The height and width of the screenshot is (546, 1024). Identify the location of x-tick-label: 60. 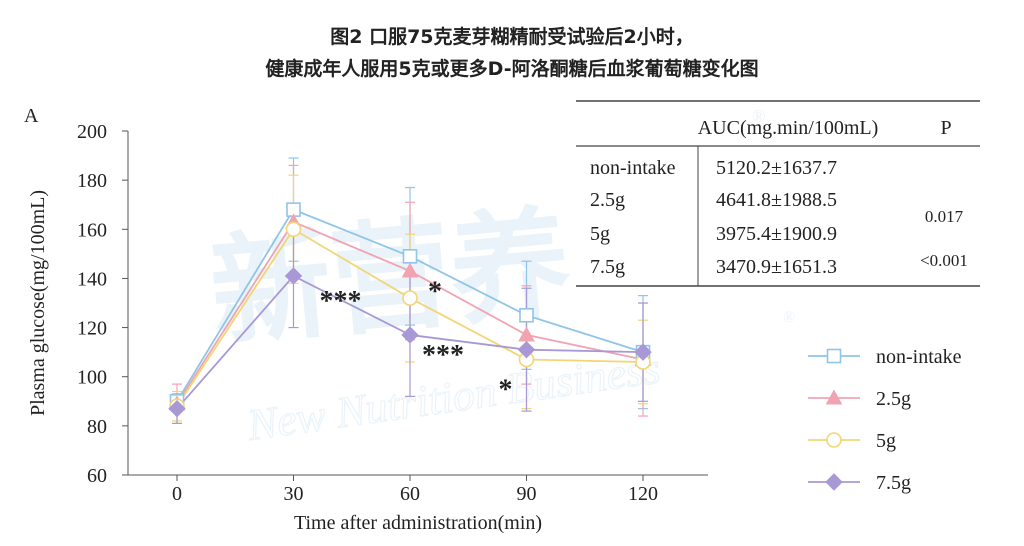
(410, 494).